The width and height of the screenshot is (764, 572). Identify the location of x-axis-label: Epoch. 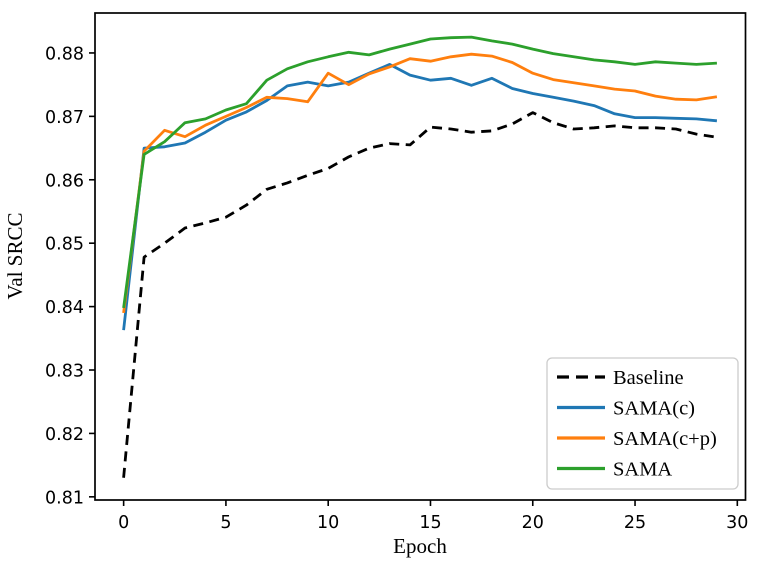
(420, 546).